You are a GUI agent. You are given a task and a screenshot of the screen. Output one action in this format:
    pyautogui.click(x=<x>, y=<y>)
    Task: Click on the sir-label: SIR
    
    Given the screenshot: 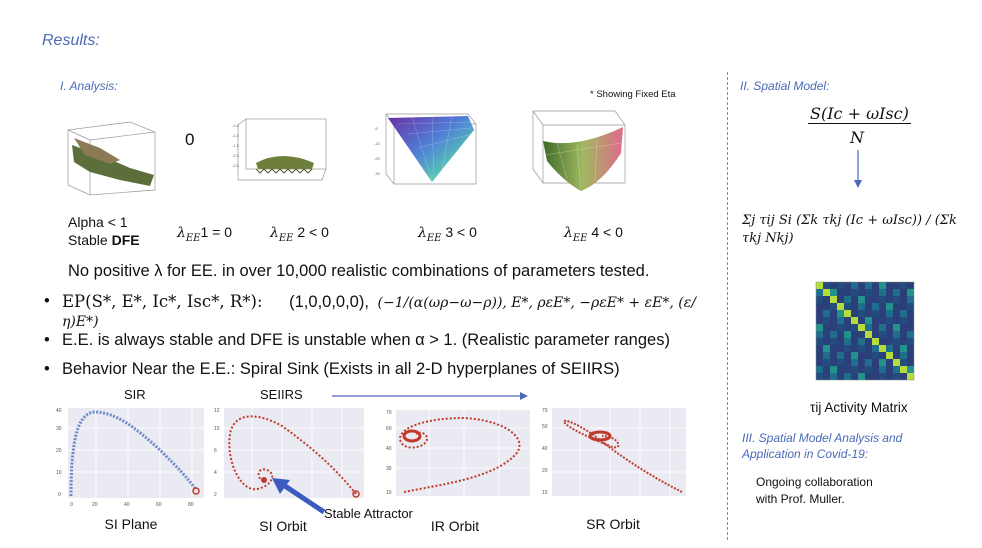 What is the action you would take?
    pyautogui.click(x=135, y=394)
    